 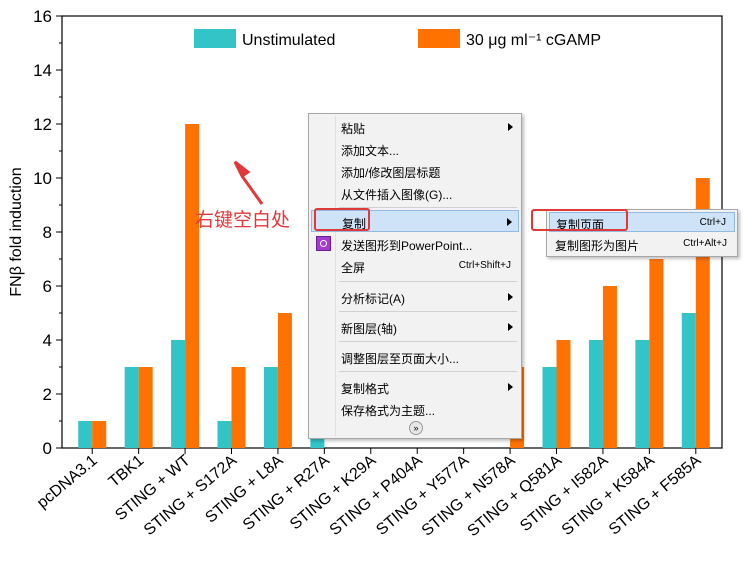 I want to click on menu-item-label: 全屏, so click(x=353, y=268).